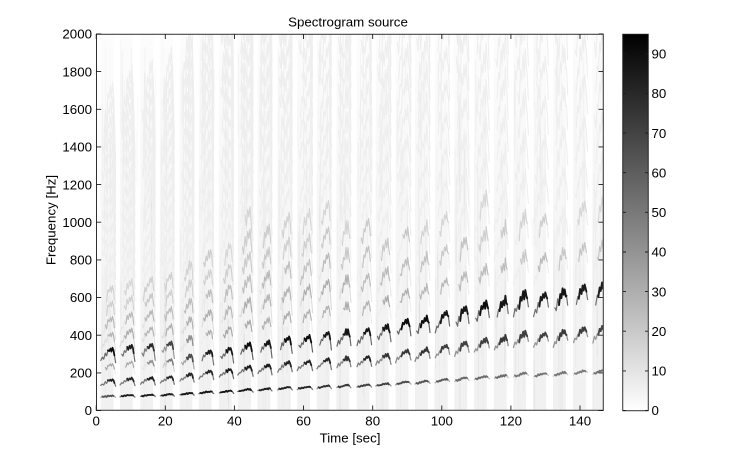  What do you see at coordinates (81, 297) in the screenshot?
I see `svg-text: 600` at bounding box center [81, 297].